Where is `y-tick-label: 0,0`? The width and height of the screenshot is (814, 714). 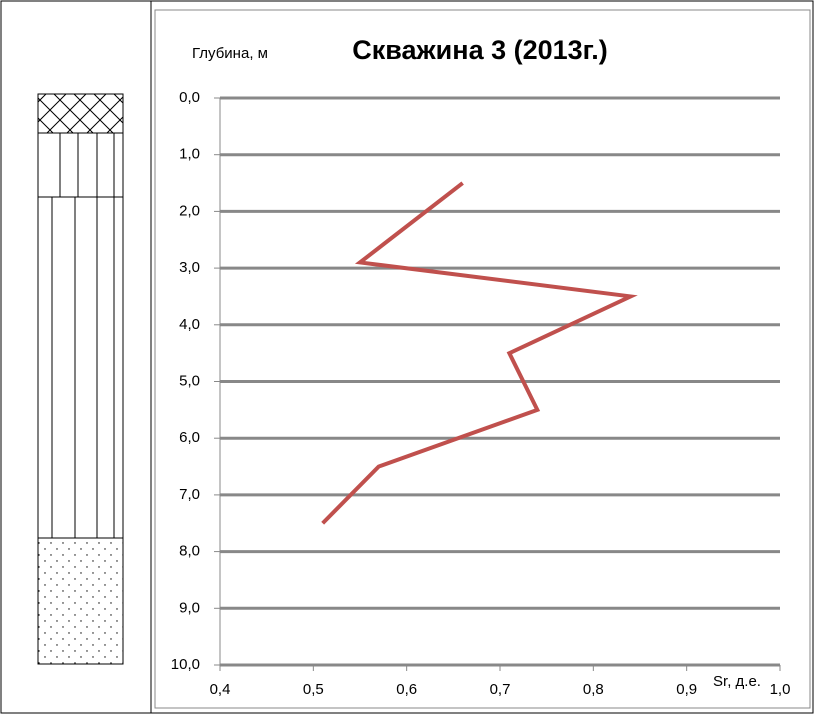 y-tick-label: 0,0 is located at coordinates (189, 97).